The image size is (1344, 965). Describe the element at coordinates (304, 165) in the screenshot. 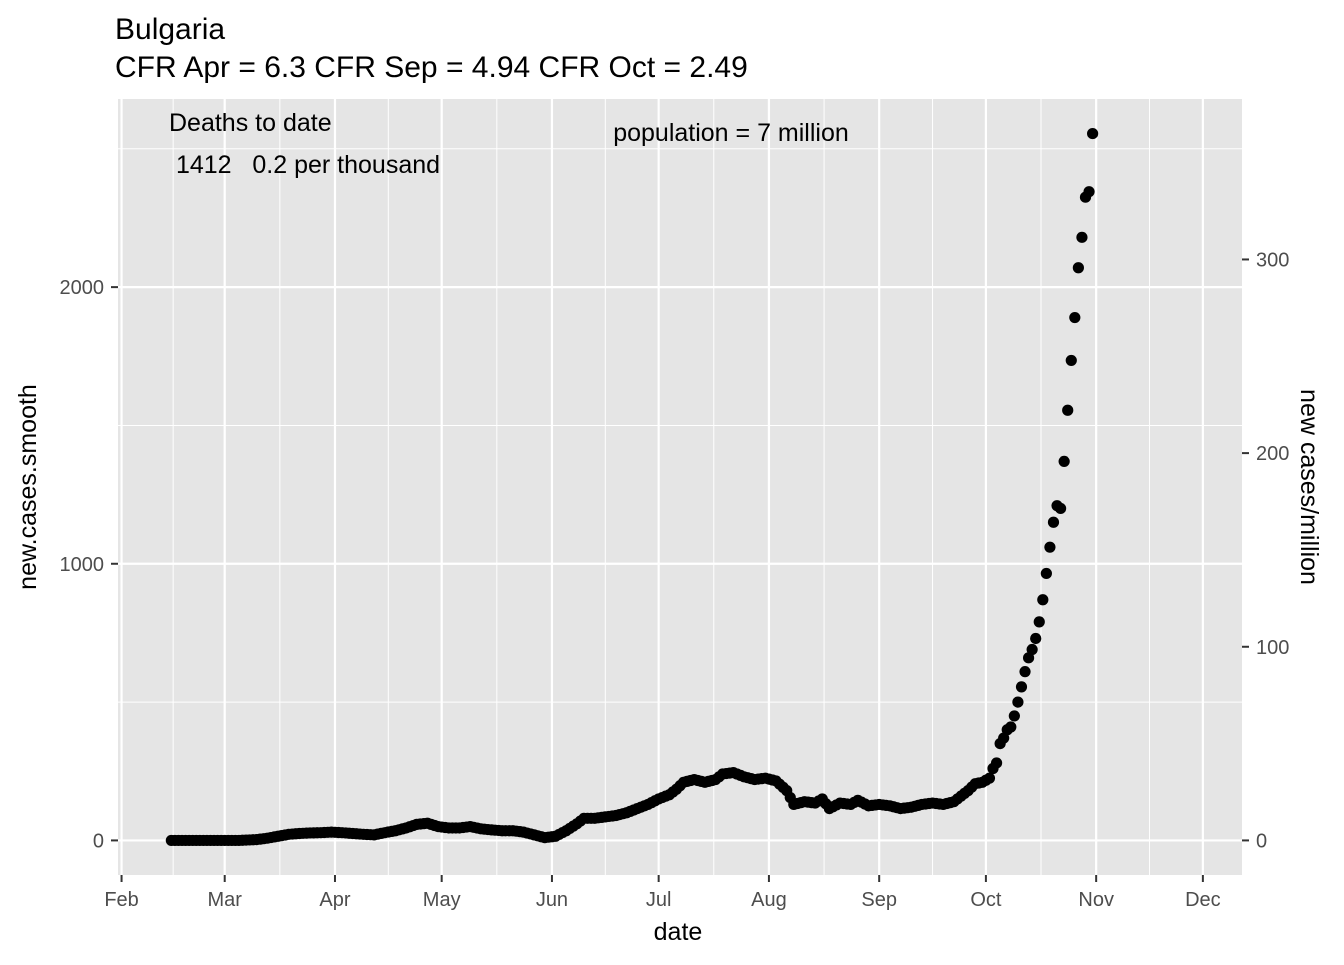

I see `deaths-value: 1412 0.2 per thousand` at that location.